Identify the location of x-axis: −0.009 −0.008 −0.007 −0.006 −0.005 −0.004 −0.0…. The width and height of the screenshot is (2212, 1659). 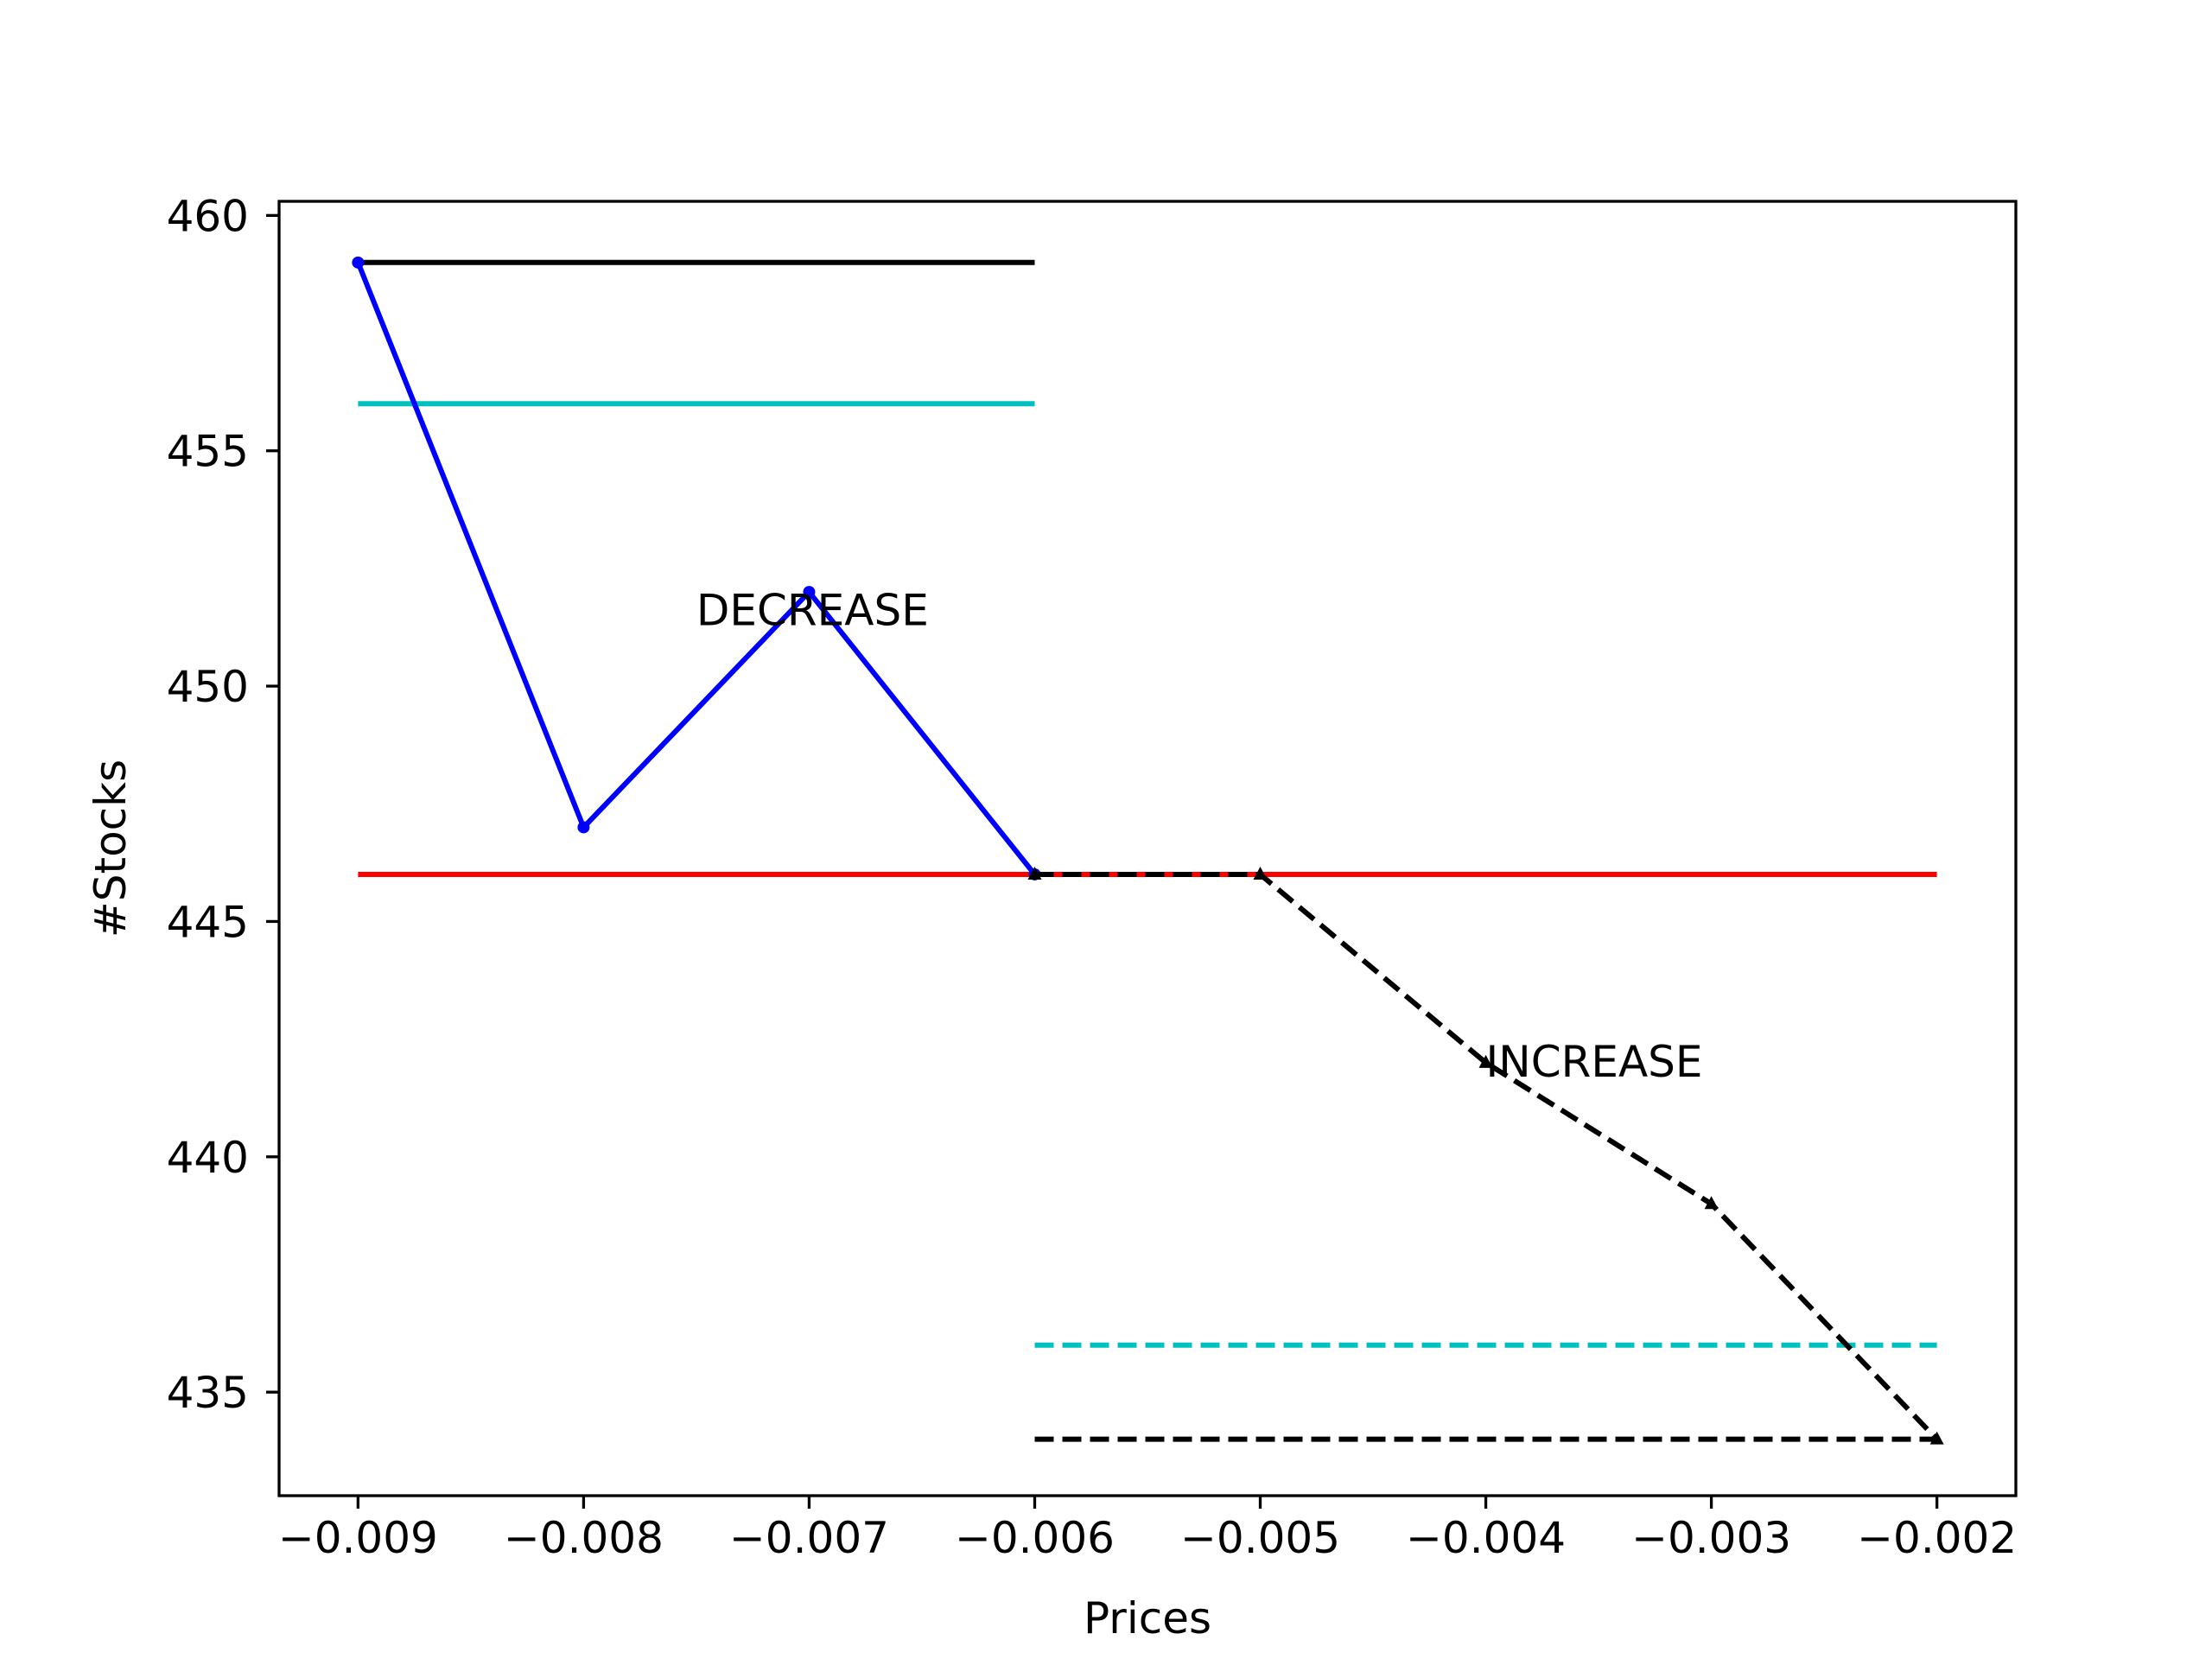
(1147, 1529).